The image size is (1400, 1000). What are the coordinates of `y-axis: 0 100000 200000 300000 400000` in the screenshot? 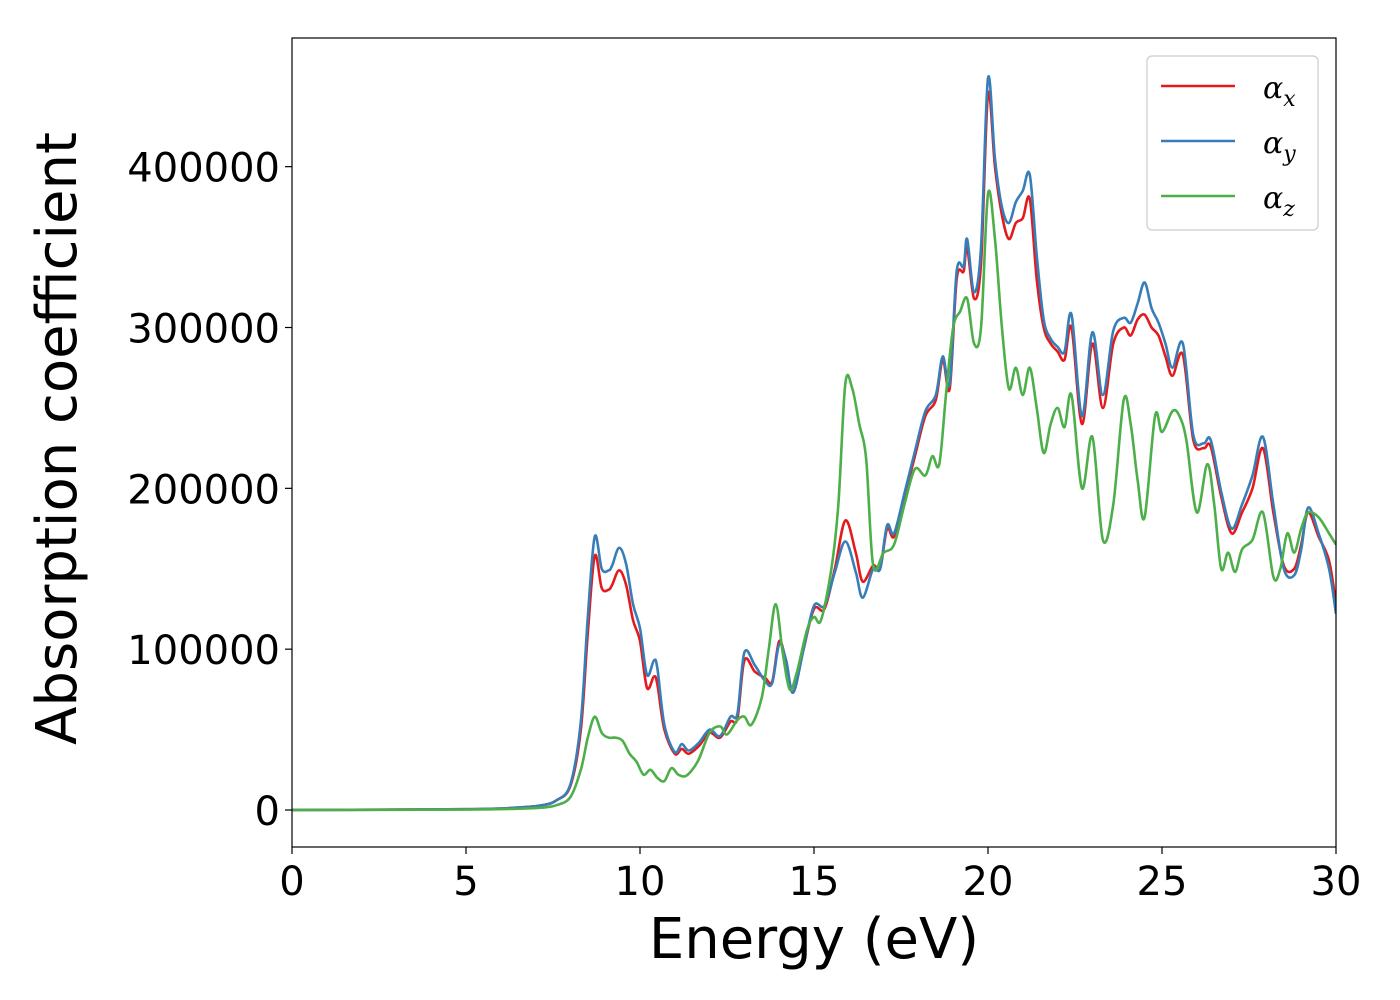 It's located at (209, 490).